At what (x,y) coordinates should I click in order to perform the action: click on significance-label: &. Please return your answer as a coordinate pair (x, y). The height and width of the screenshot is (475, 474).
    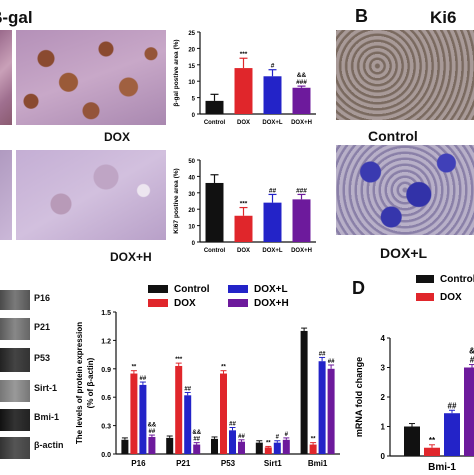
    Looking at the image, I should click on (471, 351).